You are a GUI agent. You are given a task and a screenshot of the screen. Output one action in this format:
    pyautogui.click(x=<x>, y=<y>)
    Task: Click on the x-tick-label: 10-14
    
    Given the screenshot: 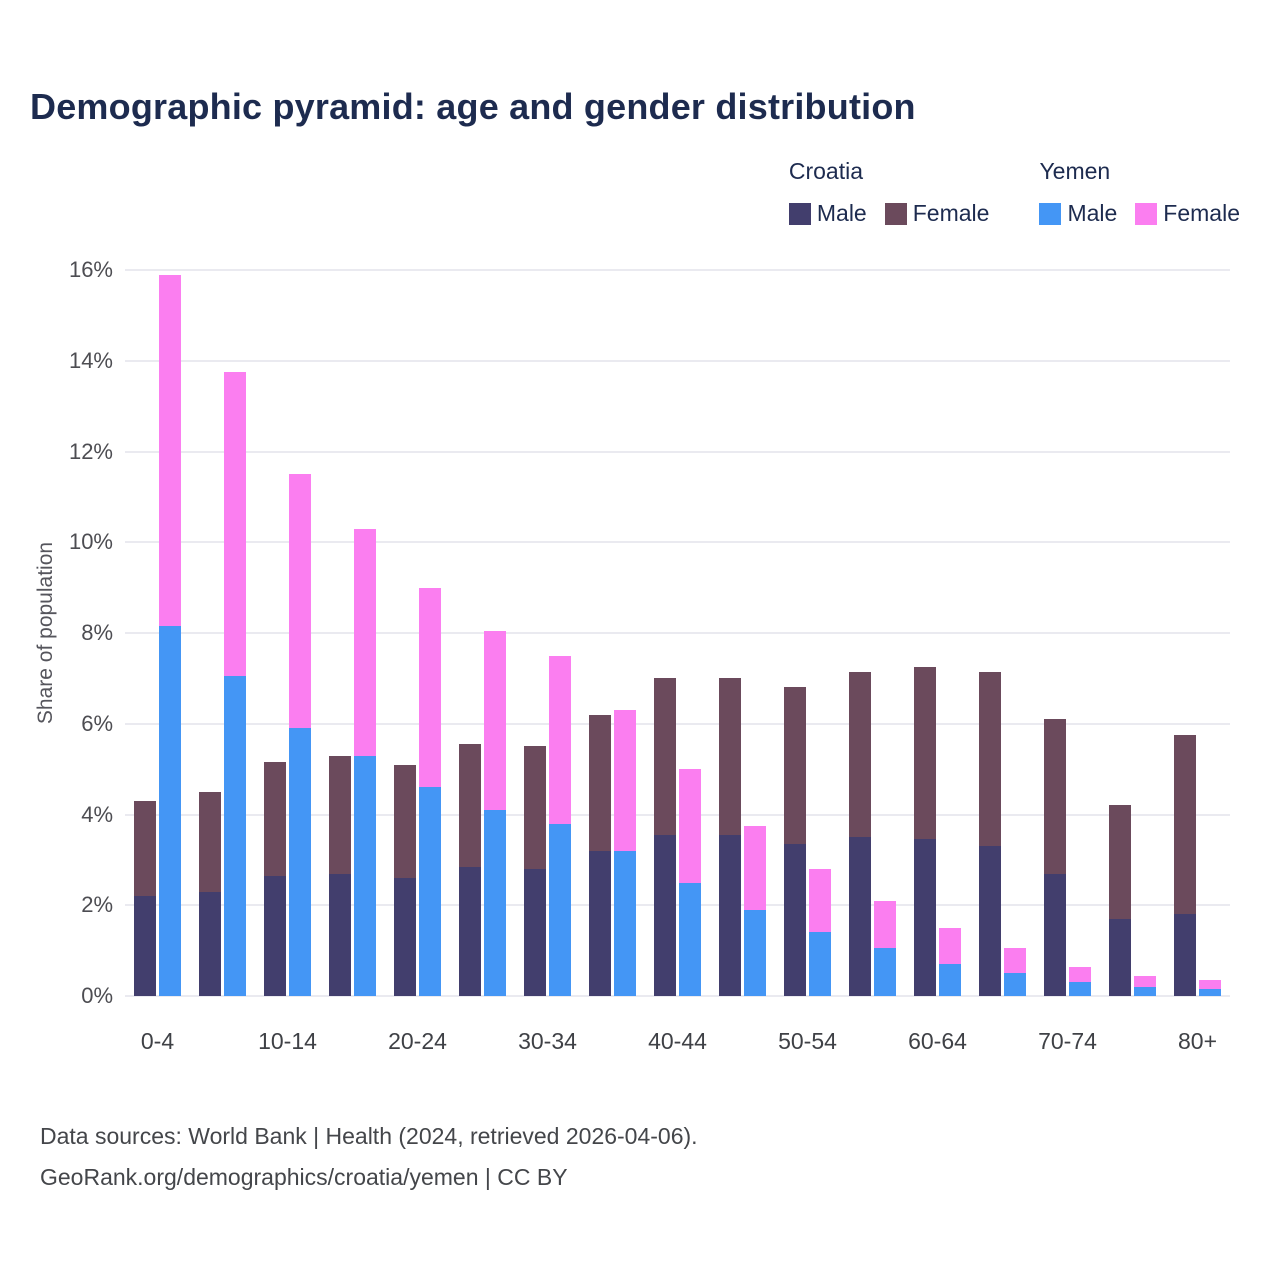 What is the action you would take?
    pyautogui.click(x=287, y=1041)
    